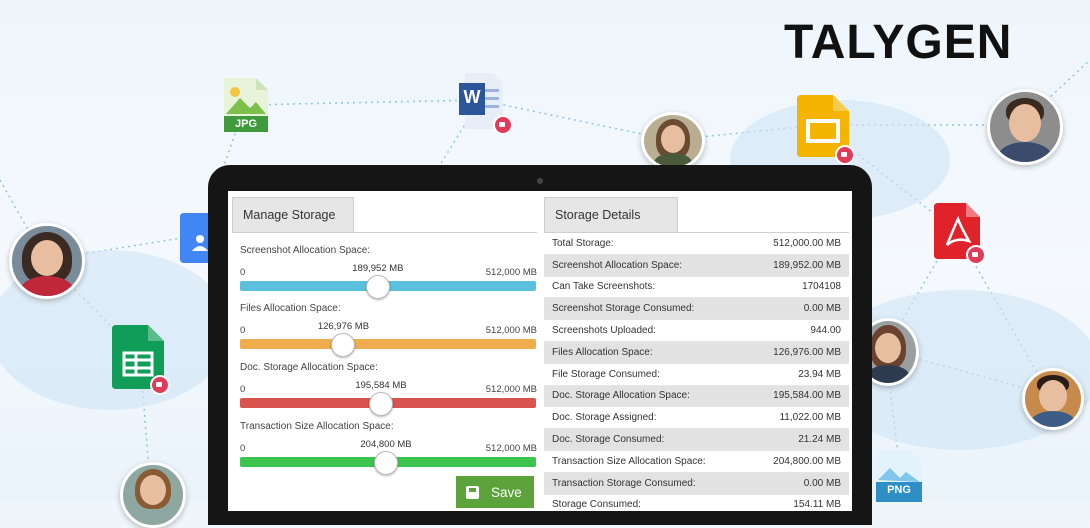 This screenshot has height=528, width=1090. Describe the element at coordinates (245, 124) in the screenshot. I see `jpg-label: JPG` at that location.